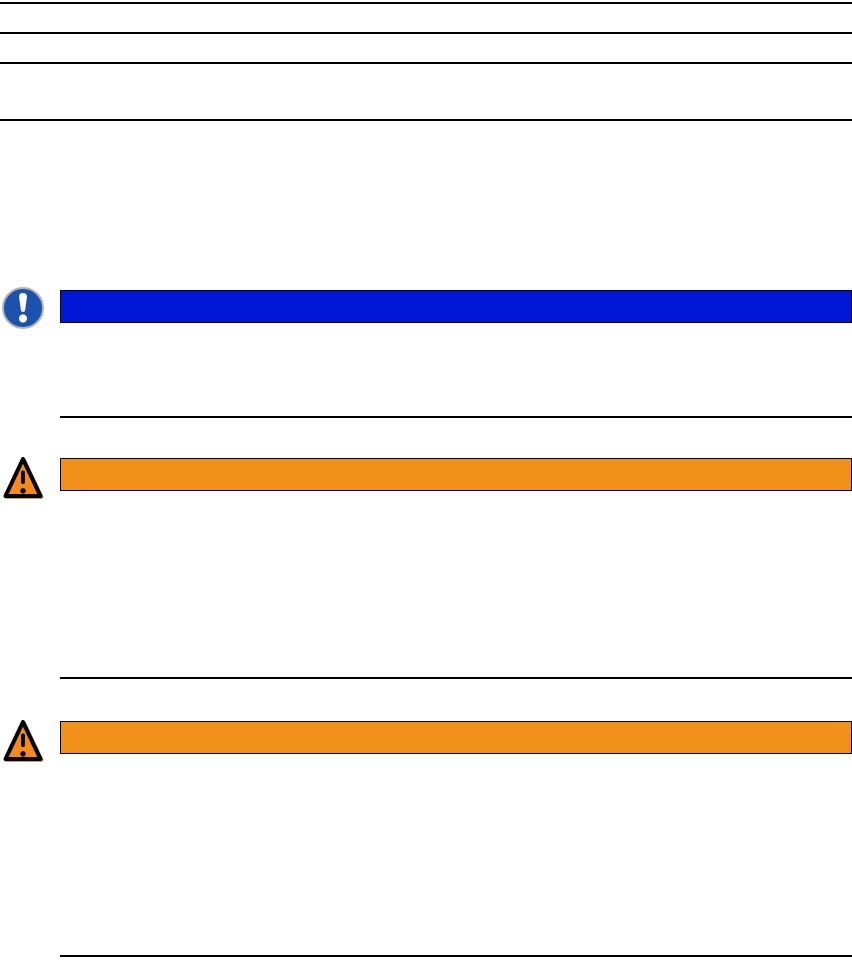  I want to click on footer-rule, so click(456, 956).